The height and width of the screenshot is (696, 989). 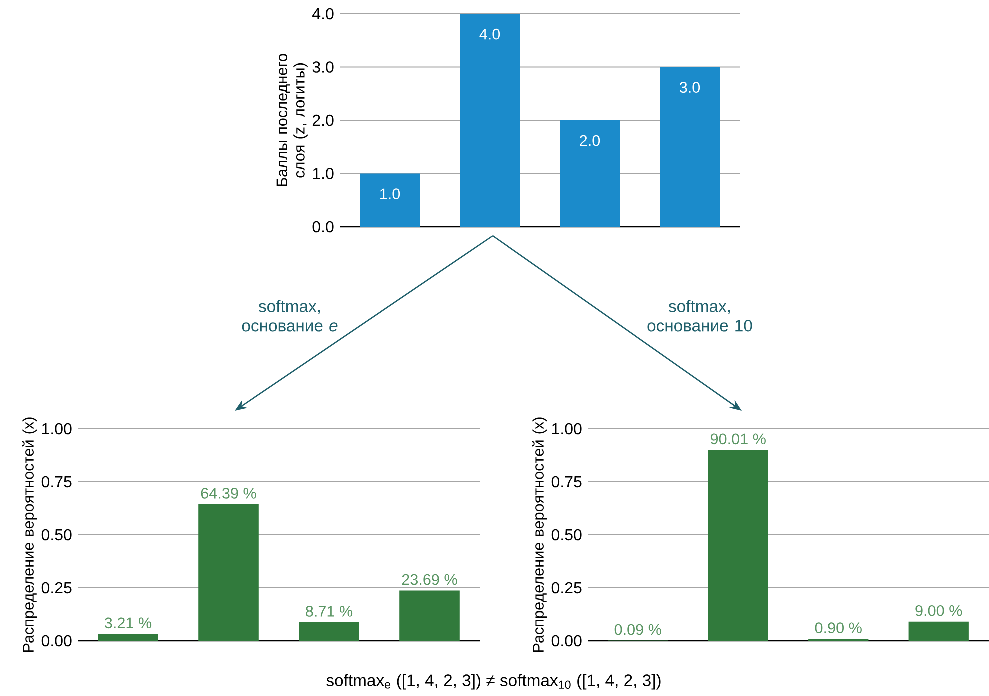 I want to click on data-label: 9.00 %, so click(x=939, y=610).